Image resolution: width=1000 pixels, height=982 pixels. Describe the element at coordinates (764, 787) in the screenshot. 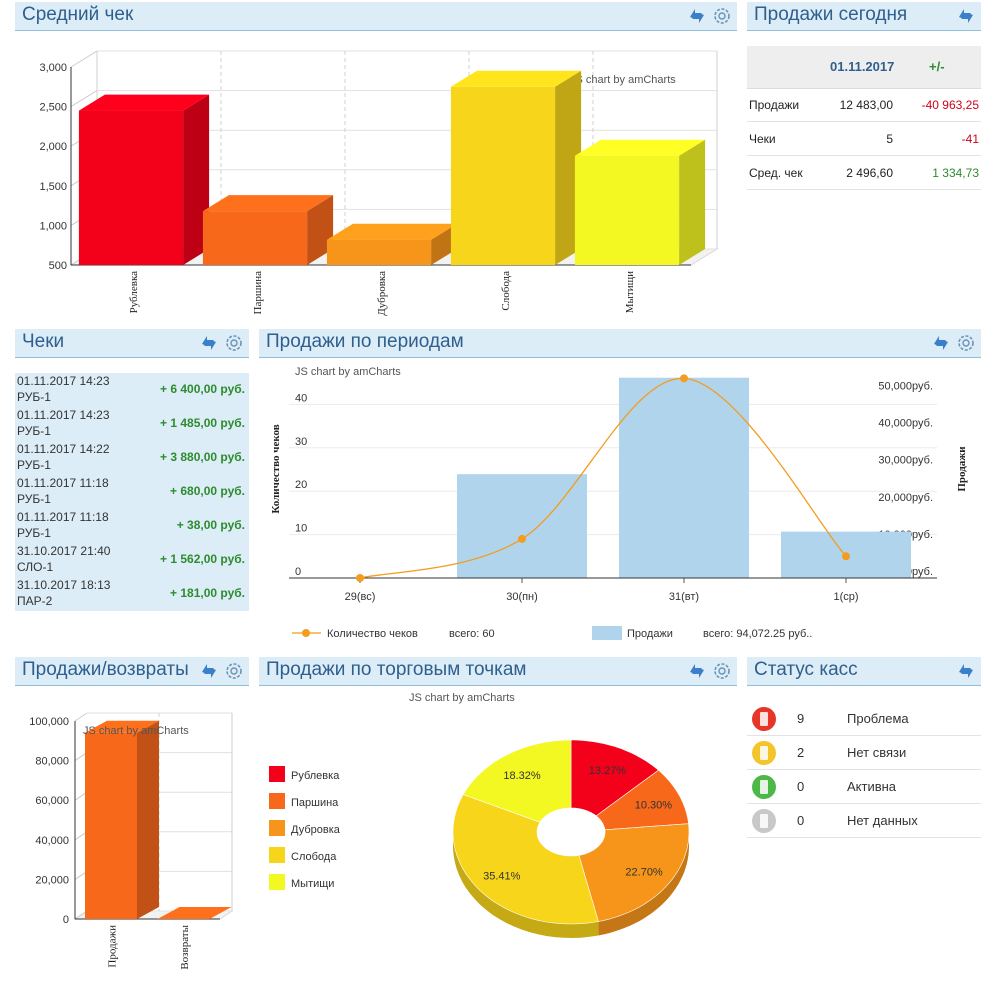

I see `kassa-green-icon` at that location.